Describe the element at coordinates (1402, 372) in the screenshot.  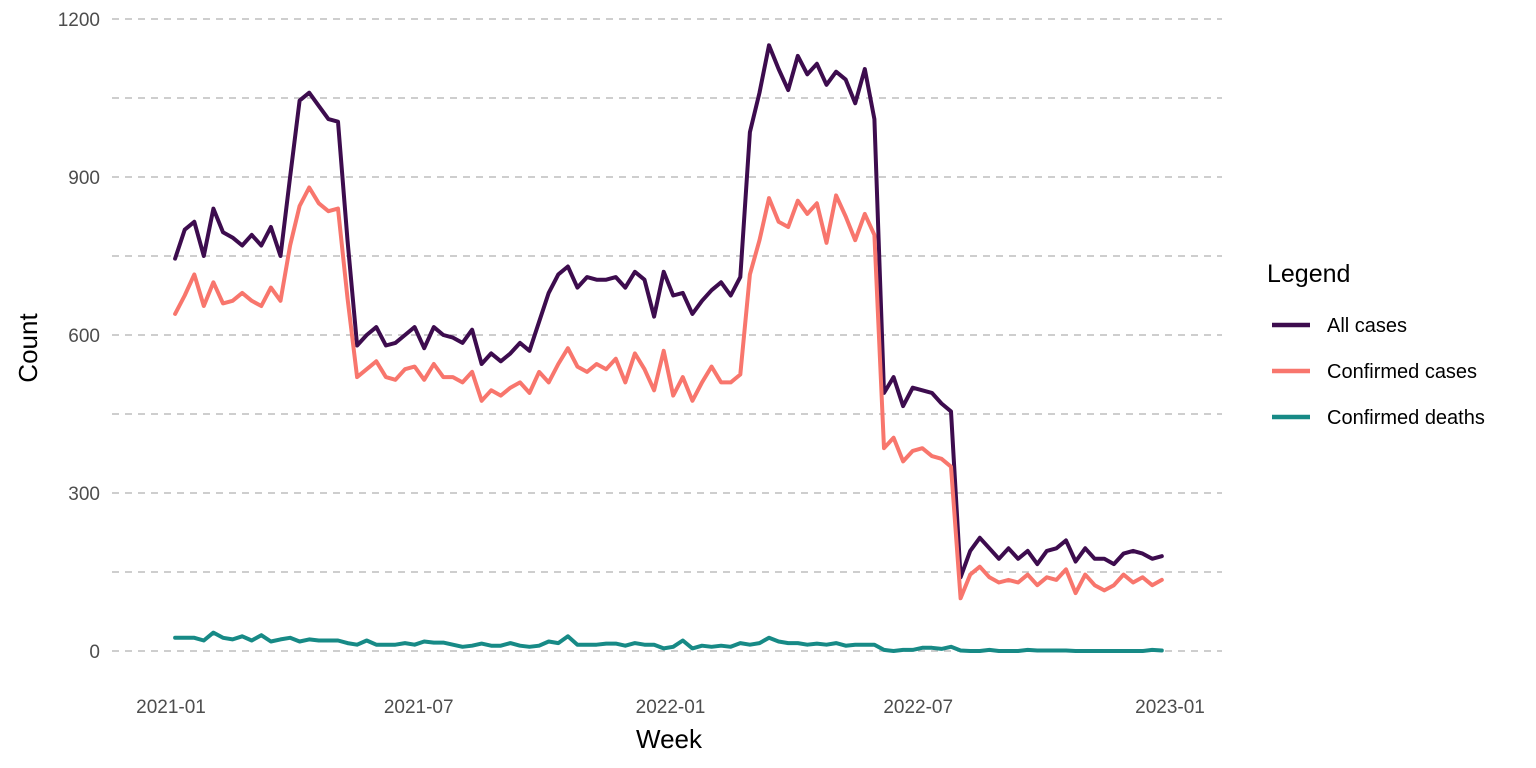
I see `legend-label: Confirmed cases` at that location.